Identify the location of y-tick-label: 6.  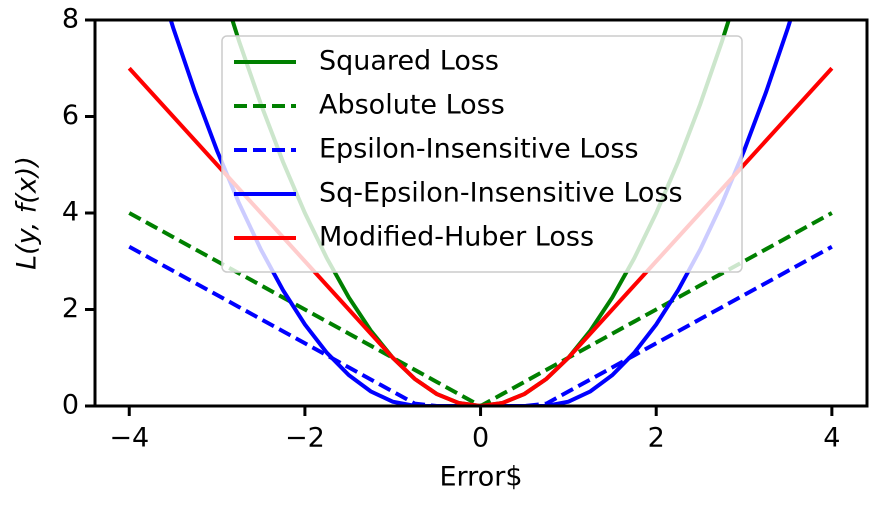
(70, 115).